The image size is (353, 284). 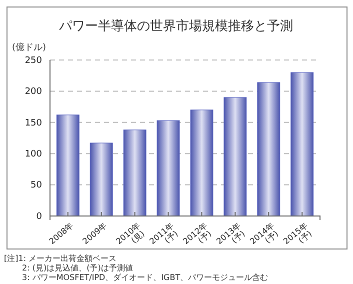 I want to click on y-tick-label: 200, so click(x=33, y=92).